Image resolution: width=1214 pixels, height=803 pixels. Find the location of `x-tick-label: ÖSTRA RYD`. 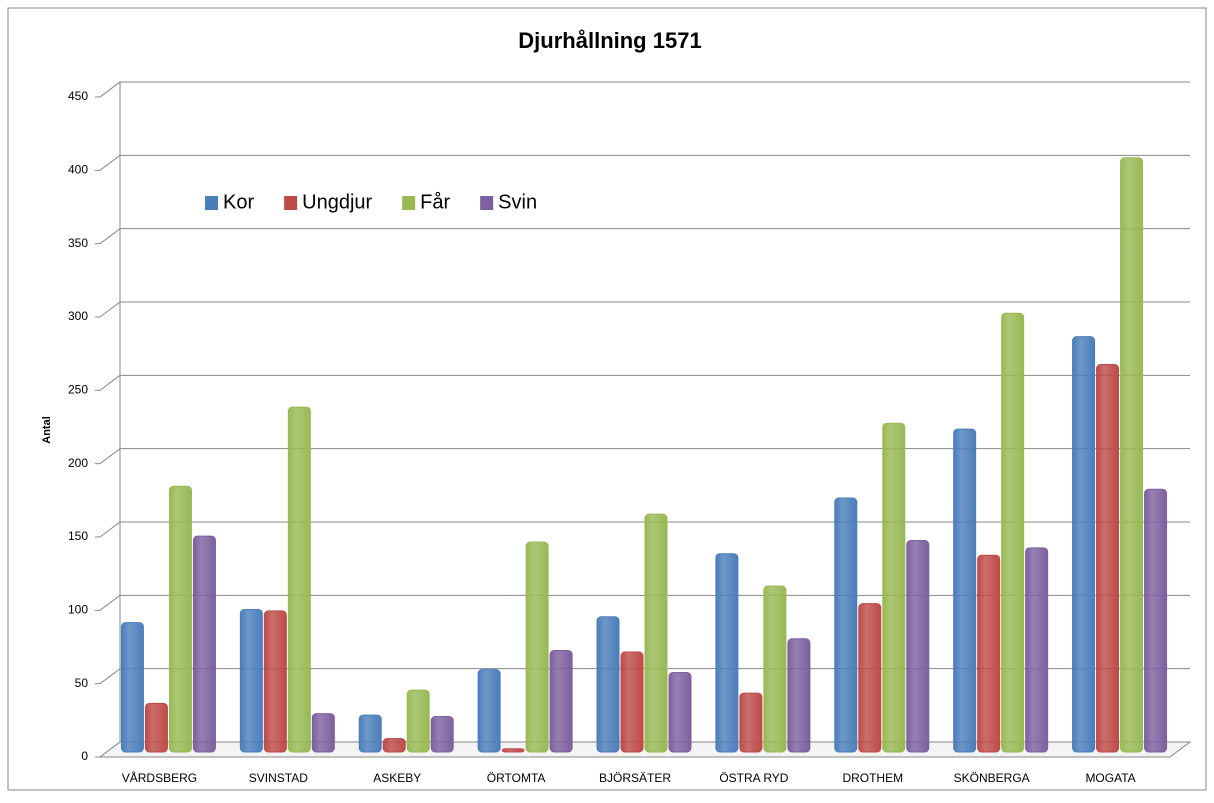

x-tick-label: ÖSTRA RYD is located at coordinates (753, 778).